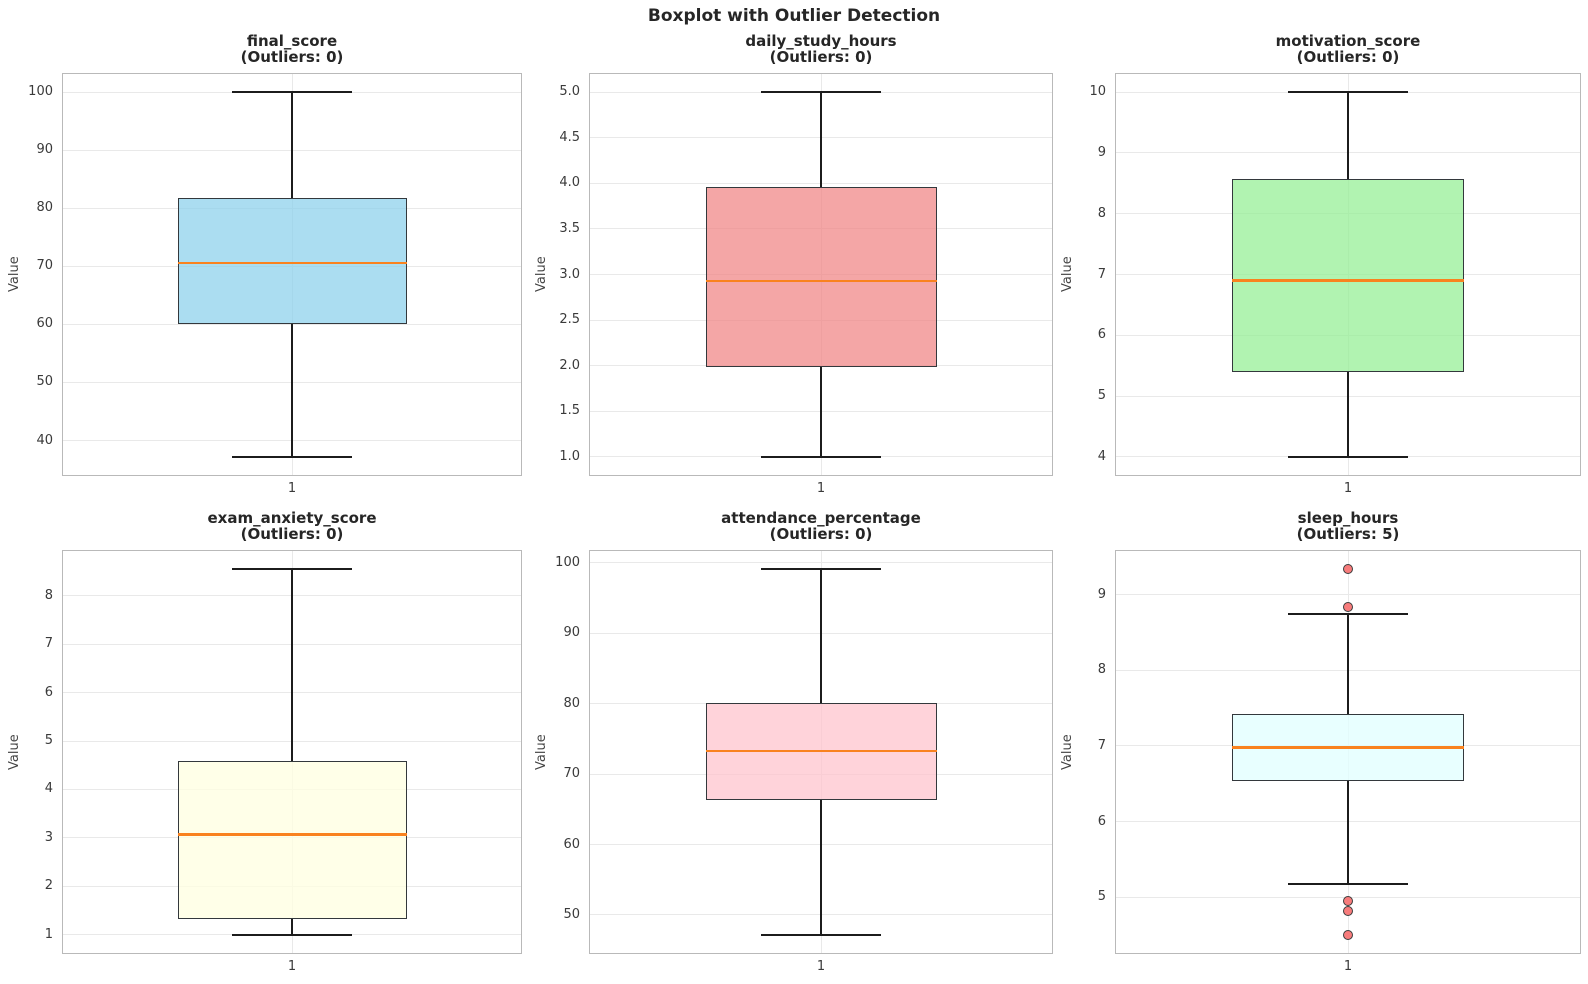 Image resolution: width=1588 pixels, height=984 pixels. Describe the element at coordinates (569, 365) in the screenshot. I see `y-tick-label: 2.0` at that location.